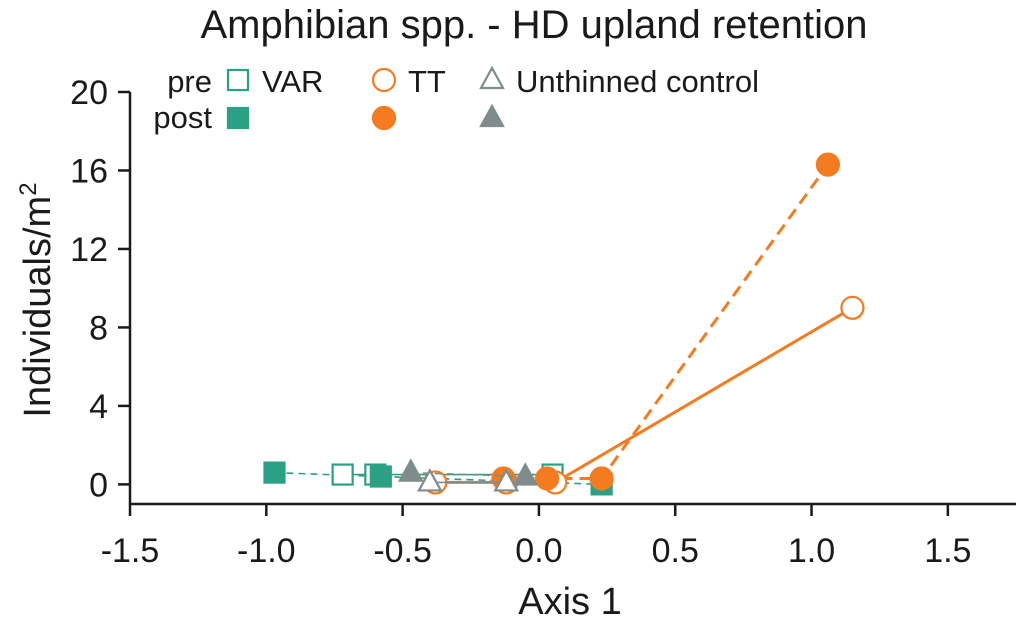 The width and height of the screenshot is (1024, 625). Describe the element at coordinates (98, 328) in the screenshot. I see `y-tick-label: 8` at that location.